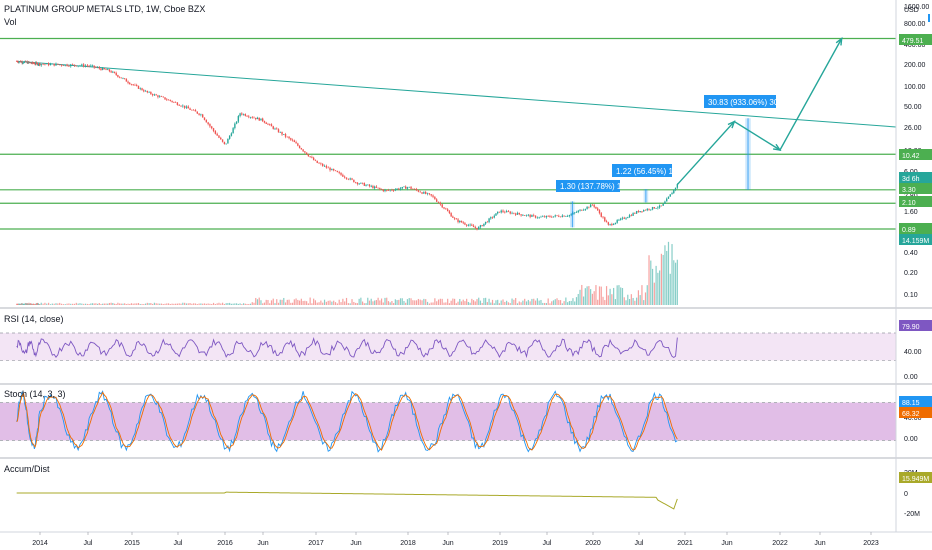  I want to click on symbol-title: PLATINUM GROUP METALS LTD, 1W, Cboe BZX, so click(104, 9).